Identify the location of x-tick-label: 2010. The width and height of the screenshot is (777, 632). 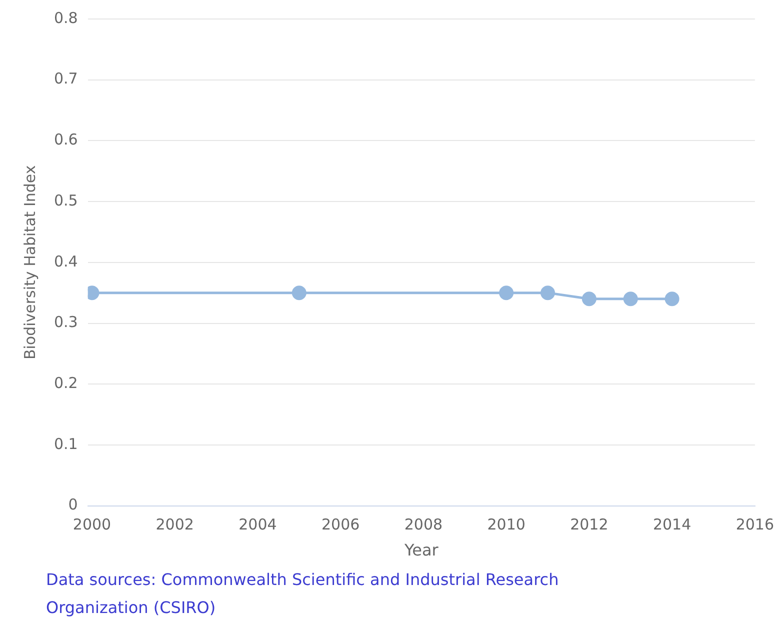
(506, 525).